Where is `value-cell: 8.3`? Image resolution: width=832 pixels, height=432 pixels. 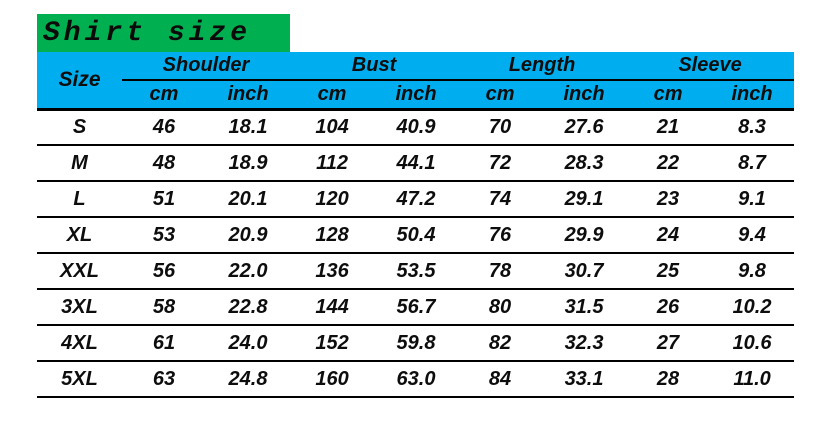 value-cell: 8.3 is located at coordinates (752, 127).